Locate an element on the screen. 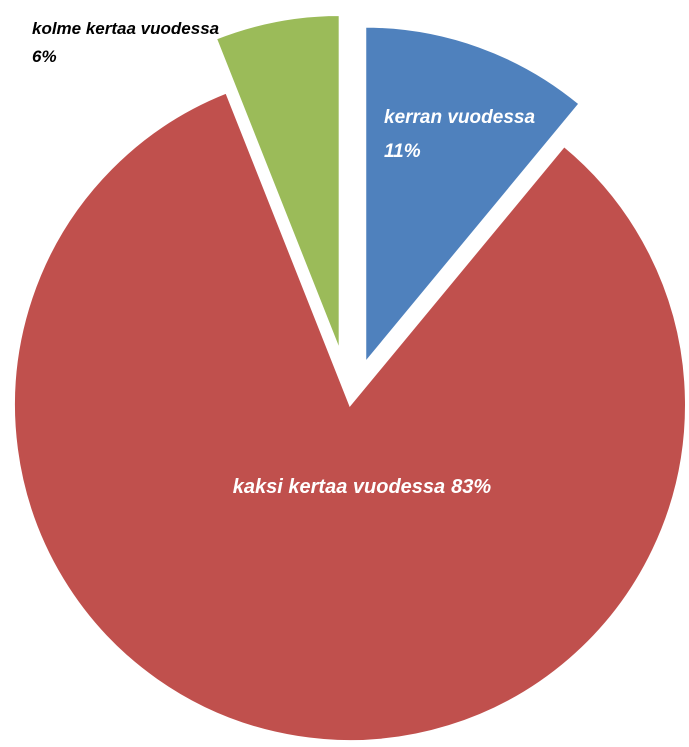 The height and width of the screenshot is (747, 689). slice-label: kerran vuodessa 11% is located at coordinates (459, 134).